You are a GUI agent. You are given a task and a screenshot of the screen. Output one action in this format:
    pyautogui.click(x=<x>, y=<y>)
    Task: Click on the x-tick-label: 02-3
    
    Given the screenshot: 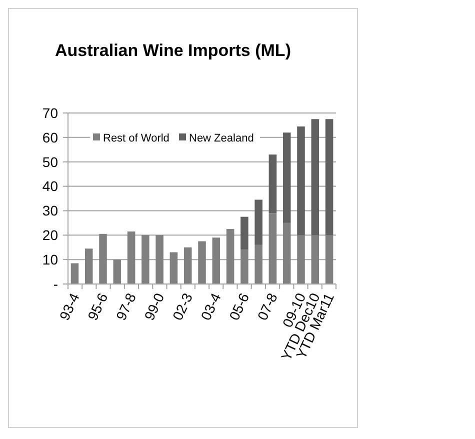 What is the action you would take?
    pyautogui.click(x=182, y=306)
    